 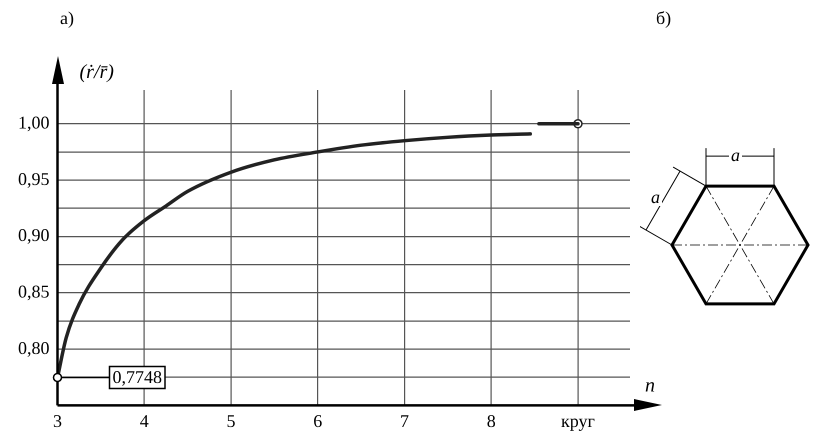 I want to click on x-tick-label: 8, so click(x=491, y=420).